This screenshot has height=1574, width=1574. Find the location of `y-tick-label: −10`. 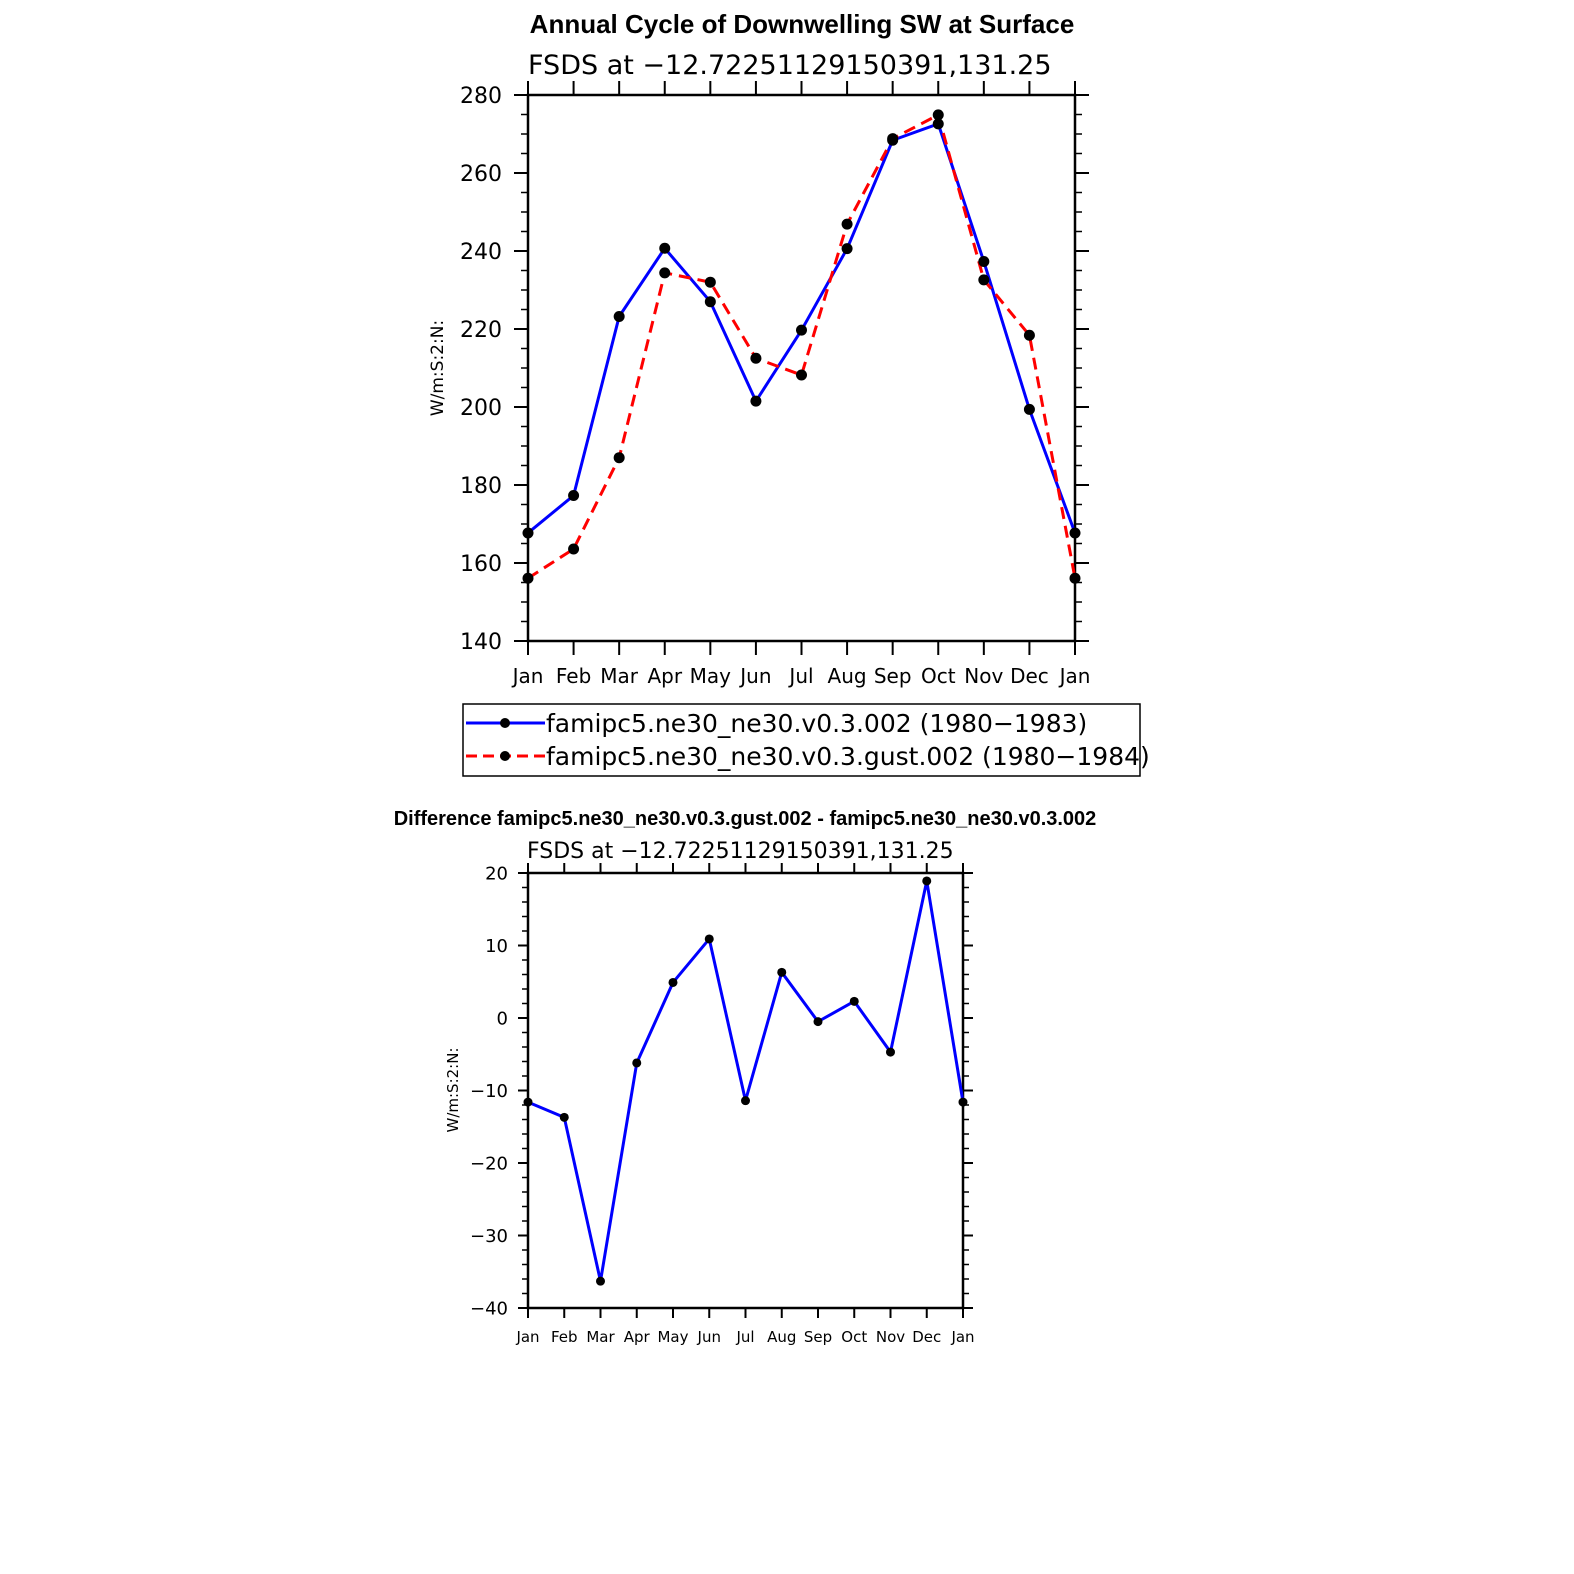

y-tick-label: −10 is located at coordinates (489, 1091).